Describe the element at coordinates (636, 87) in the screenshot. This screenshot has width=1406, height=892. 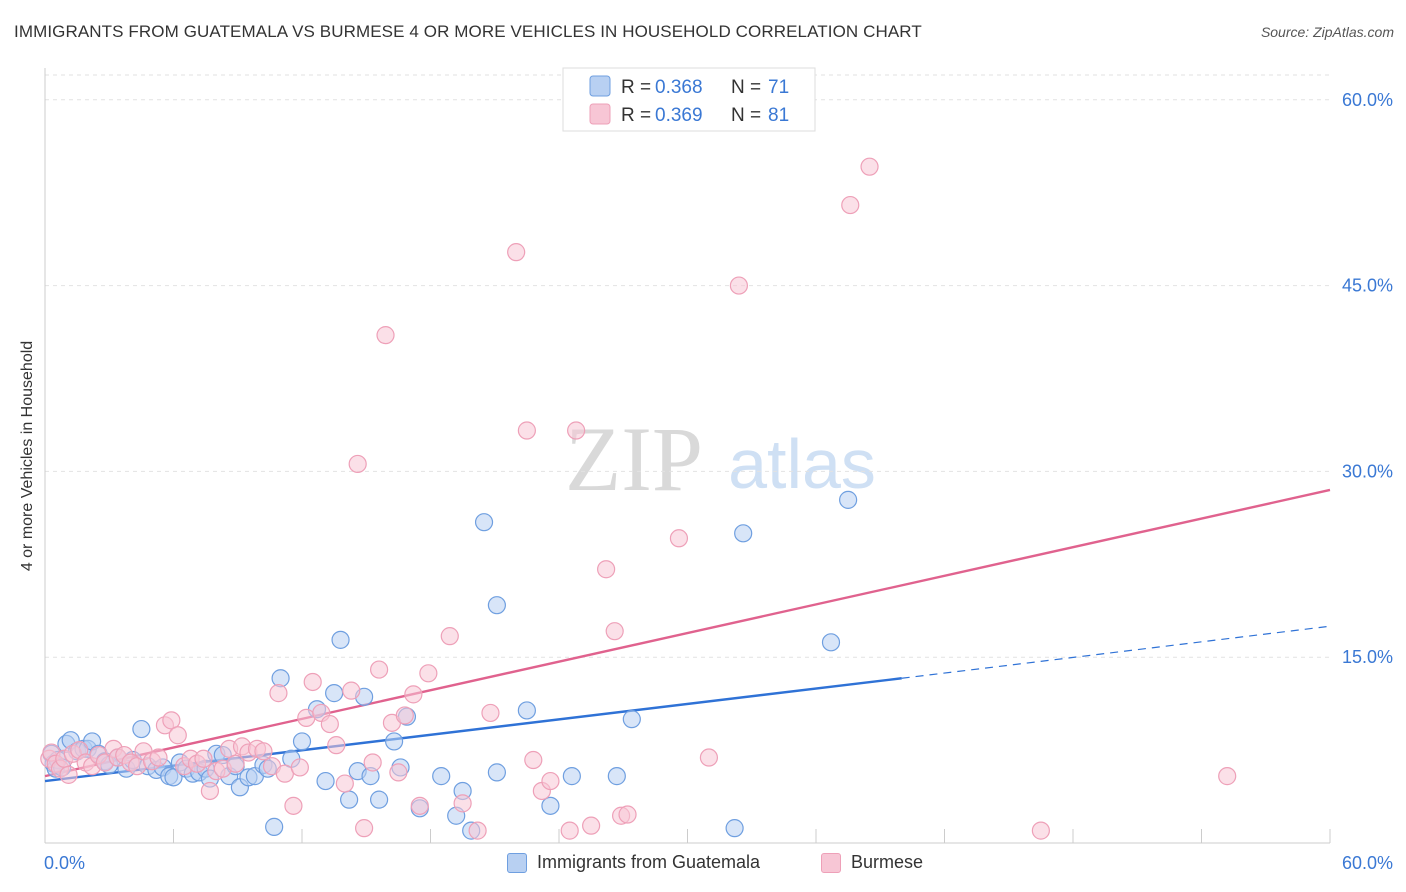
I see `legend-r-label-guatemala: R =` at that location.